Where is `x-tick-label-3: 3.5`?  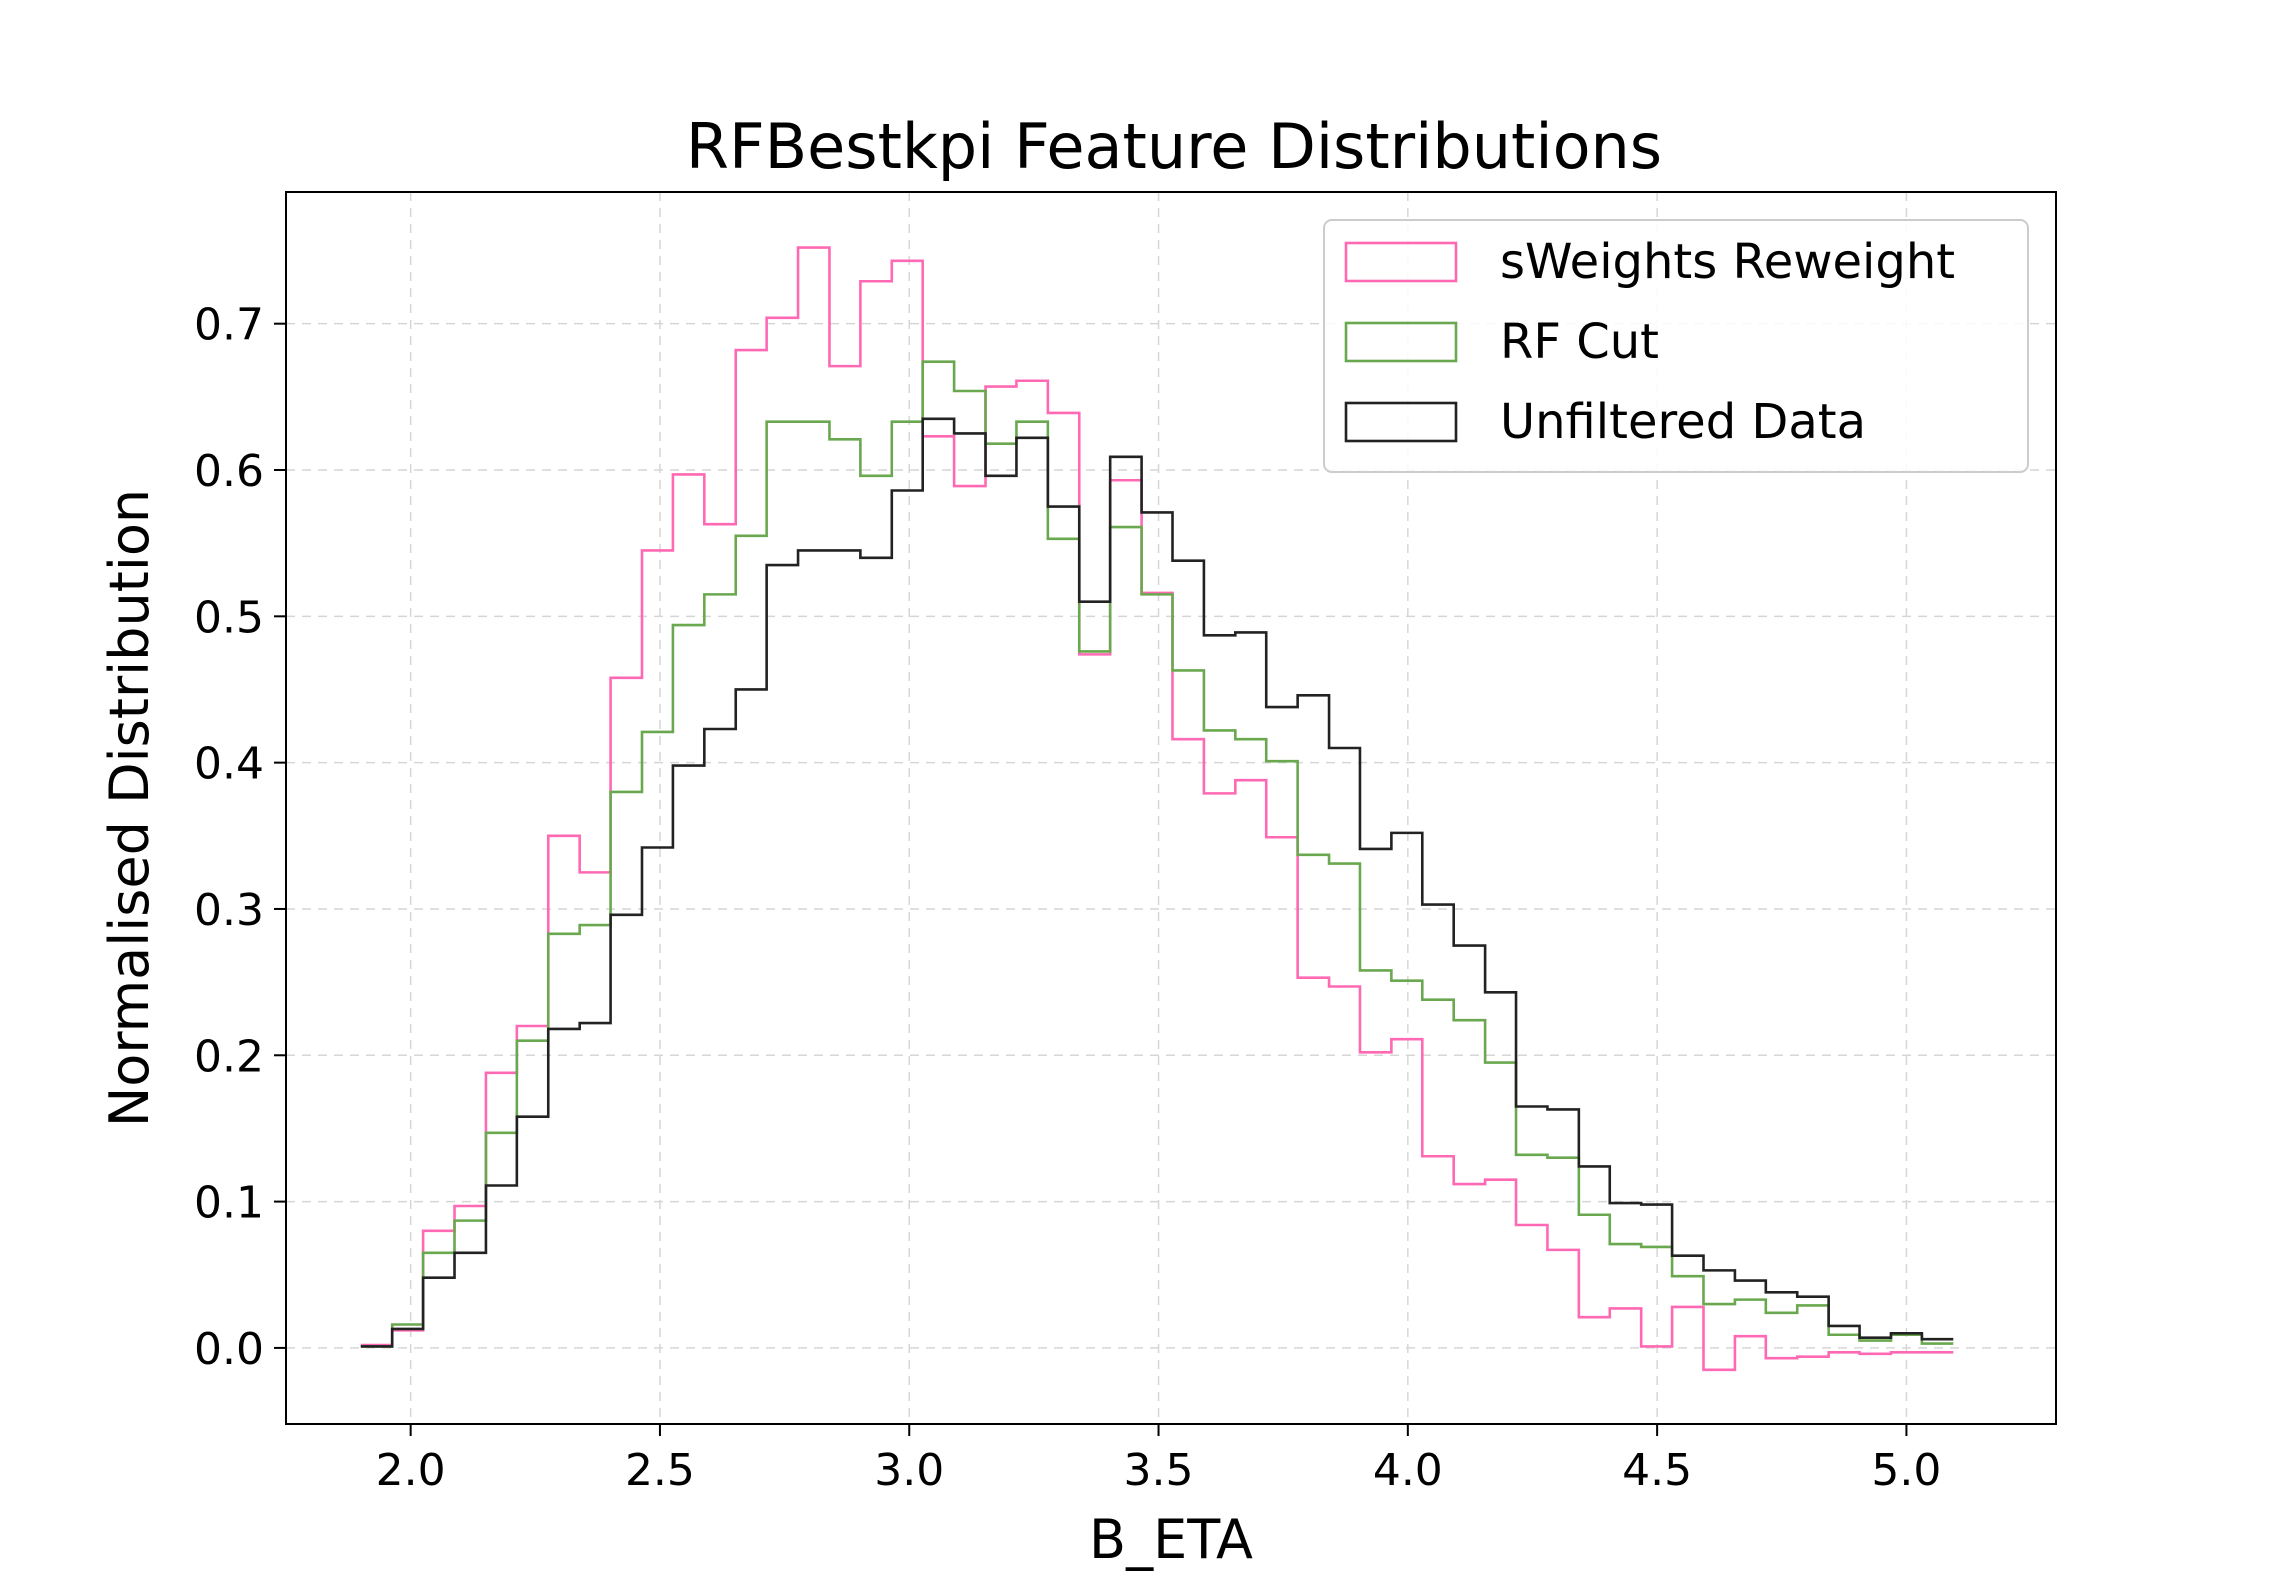
x-tick-label-3: 3.5 is located at coordinates (1159, 1470).